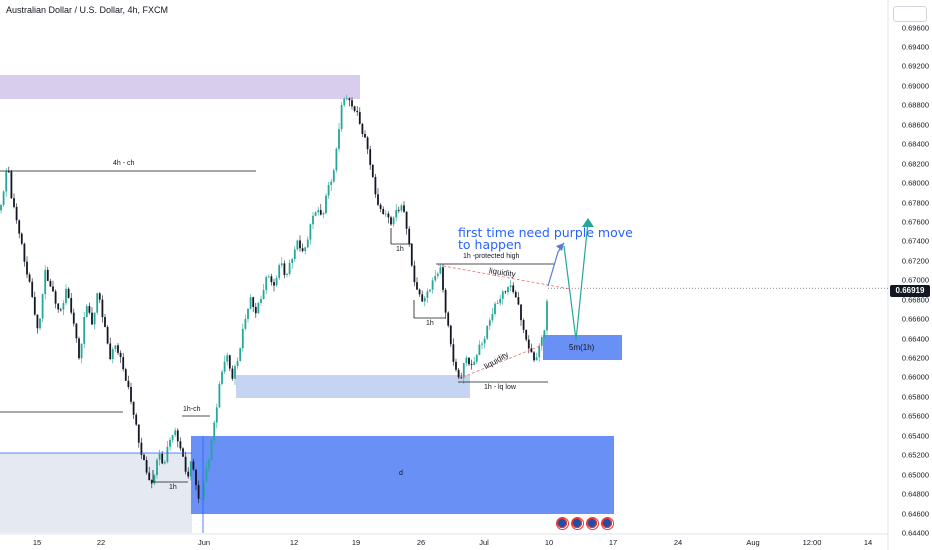 This screenshot has width=932, height=550. I want to click on y-tick-label: 0.65000, so click(915, 475).